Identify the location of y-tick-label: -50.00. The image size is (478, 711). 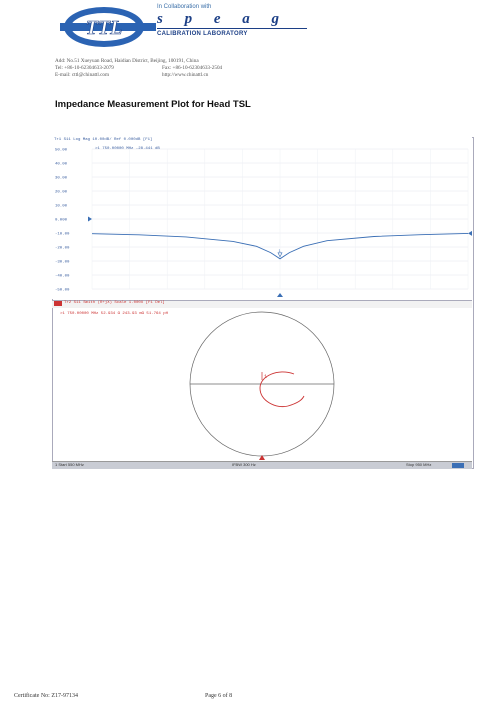
(62, 291).